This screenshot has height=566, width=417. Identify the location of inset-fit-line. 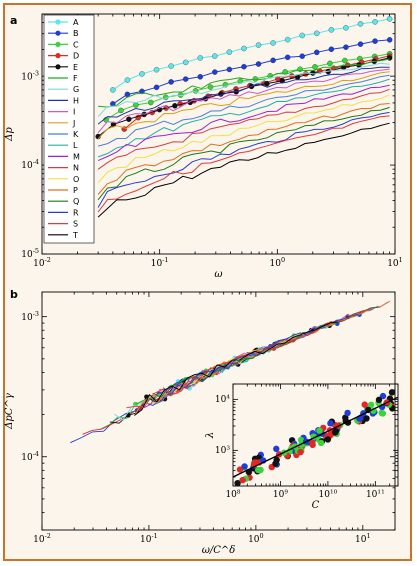
(315, 437).